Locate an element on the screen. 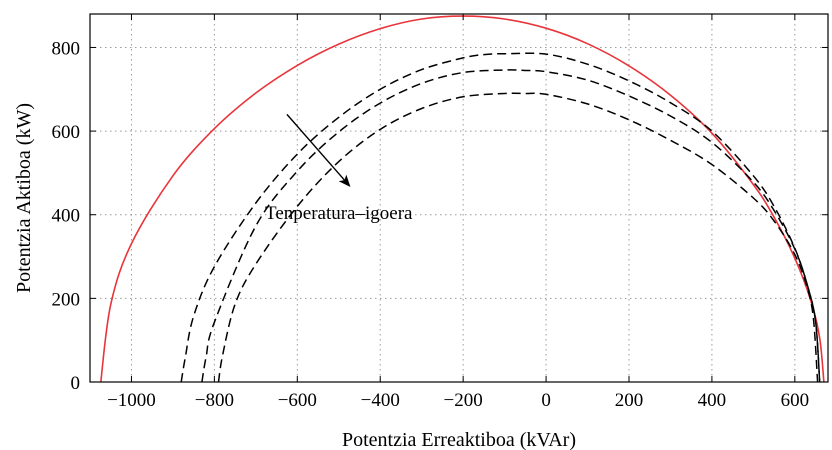  y-axis-label: Potentzia Aktiboa (kW) is located at coordinates (24, 198).